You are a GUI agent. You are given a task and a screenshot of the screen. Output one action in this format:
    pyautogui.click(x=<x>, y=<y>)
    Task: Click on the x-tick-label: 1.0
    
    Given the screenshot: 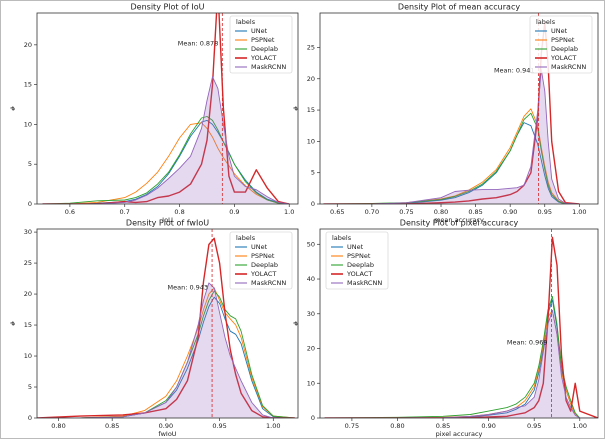 What is the action you would take?
    pyautogui.click(x=289, y=212)
    